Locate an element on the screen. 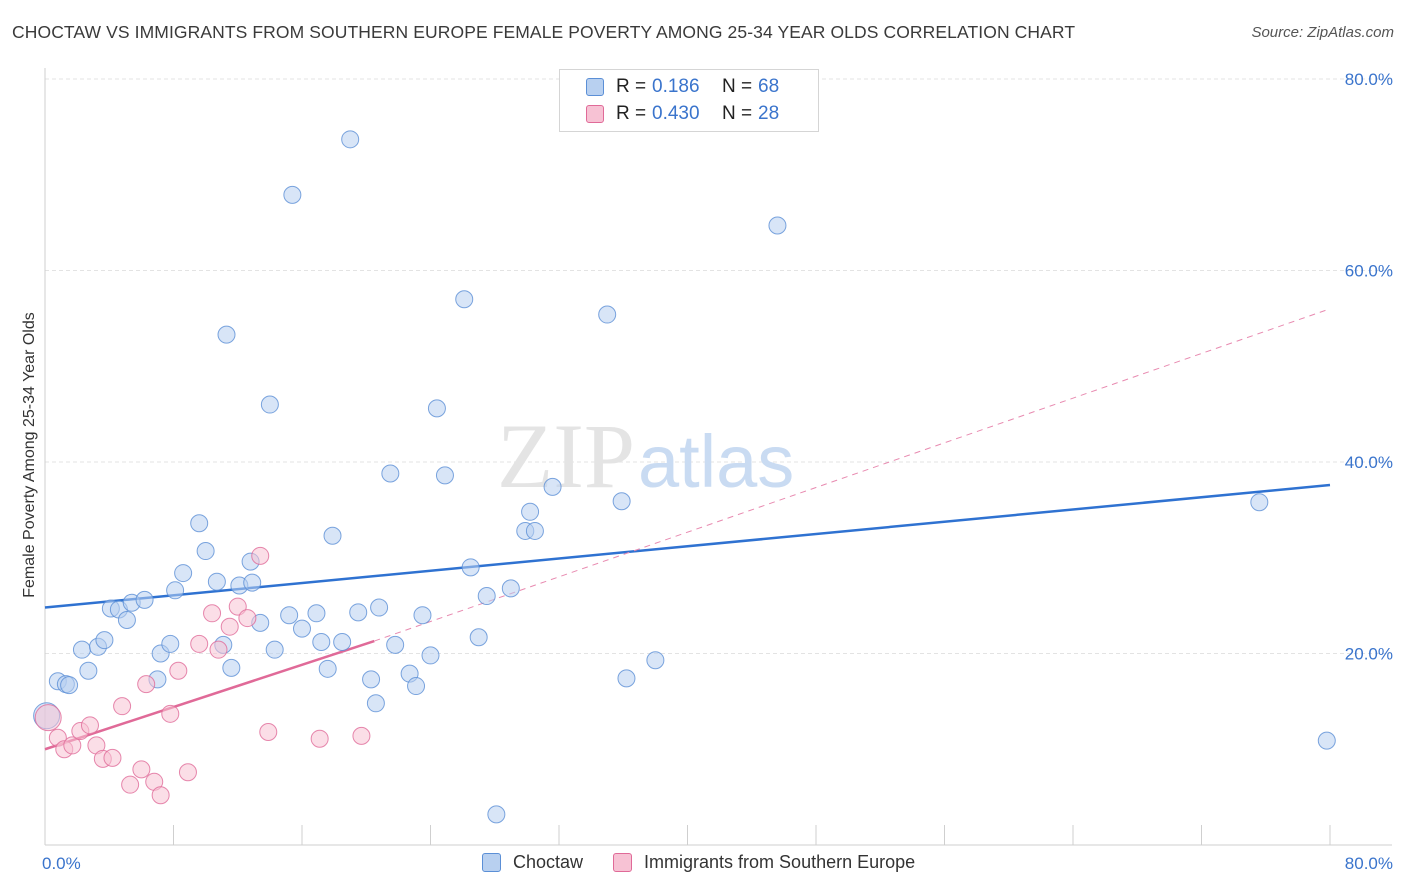  y-tick-label-80: 80.0% is located at coordinates (1369, 79).